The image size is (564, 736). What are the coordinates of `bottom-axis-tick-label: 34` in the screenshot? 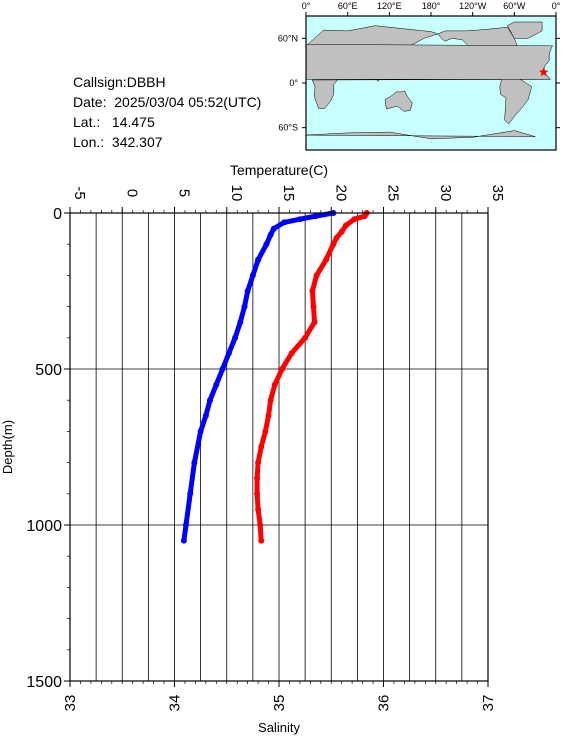 It's located at (175, 703).